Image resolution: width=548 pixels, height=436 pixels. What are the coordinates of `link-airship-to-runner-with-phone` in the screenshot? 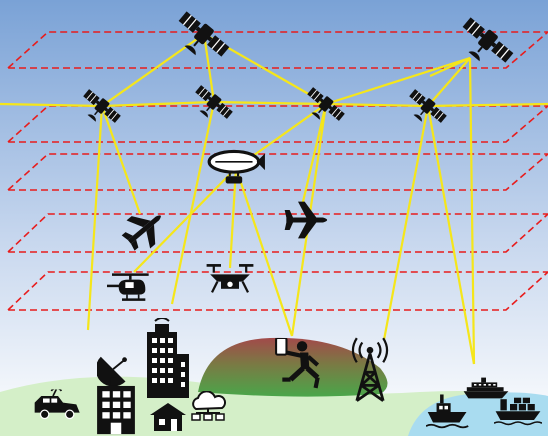 It's located at (264, 252).